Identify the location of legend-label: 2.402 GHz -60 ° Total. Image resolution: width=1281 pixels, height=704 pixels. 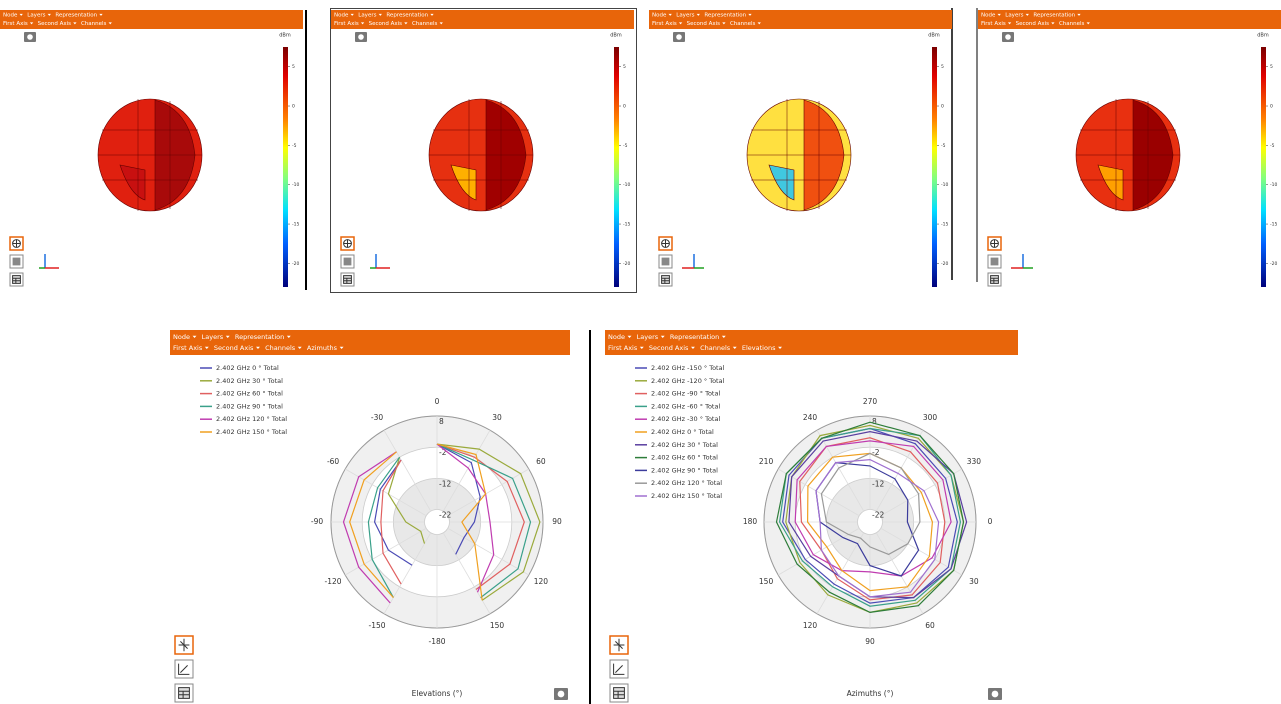
(685, 406).